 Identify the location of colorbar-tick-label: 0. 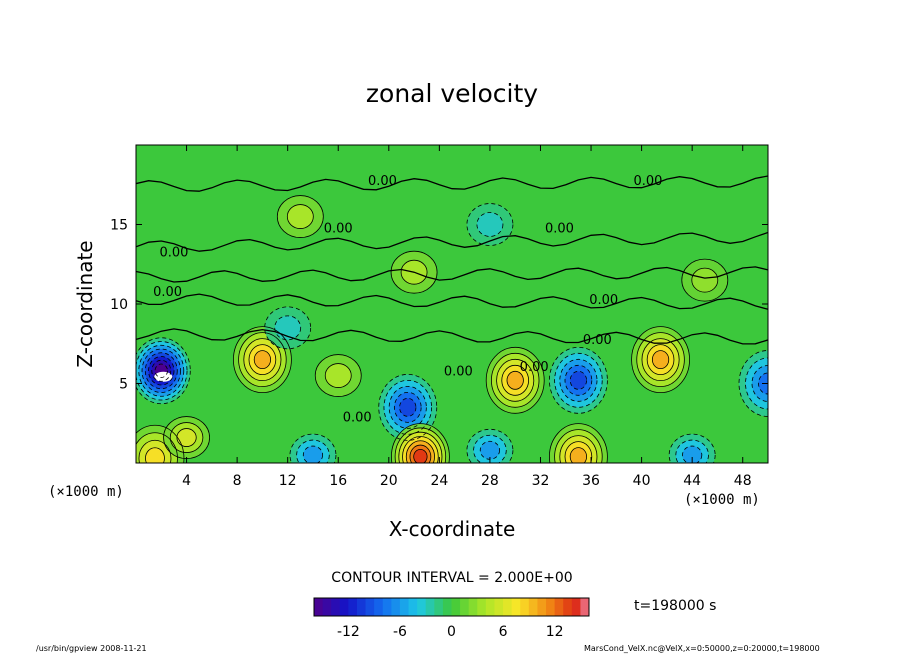
(451, 632).